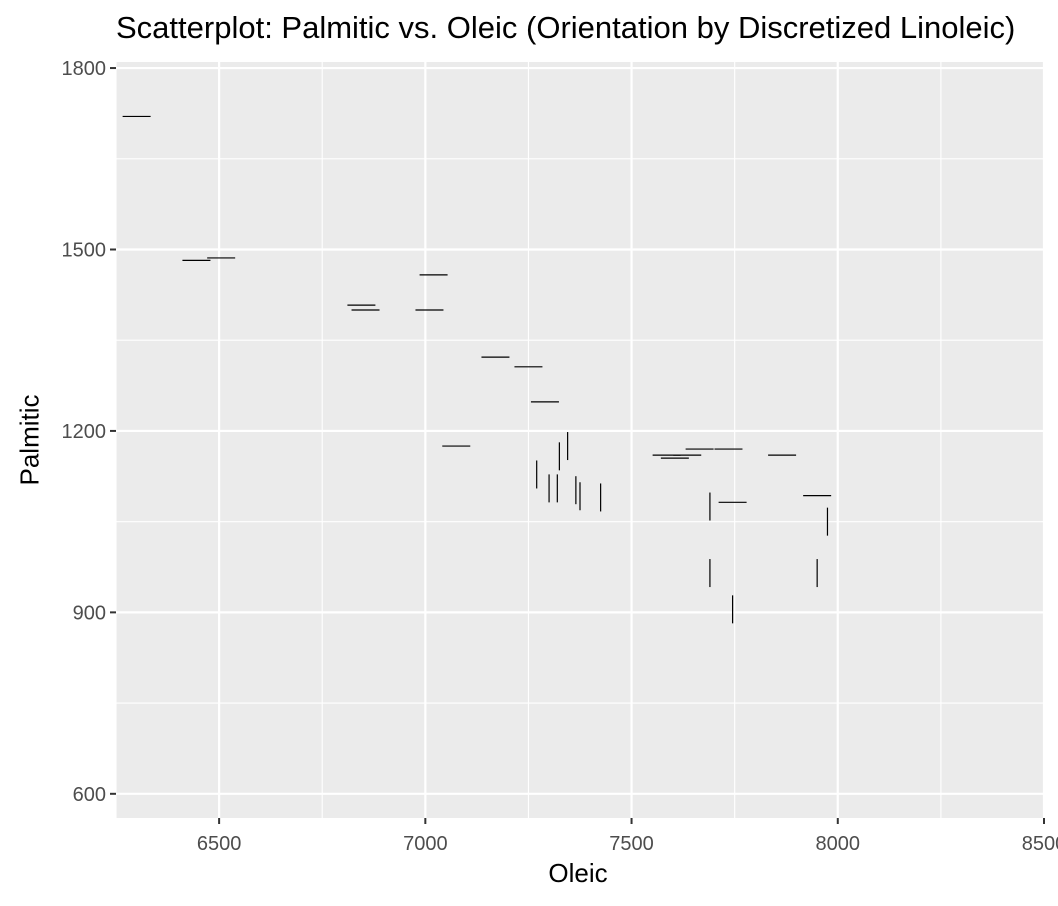 The image size is (1058, 906). I want to click on y-axis-label: Palmitic, so click(29, 440).